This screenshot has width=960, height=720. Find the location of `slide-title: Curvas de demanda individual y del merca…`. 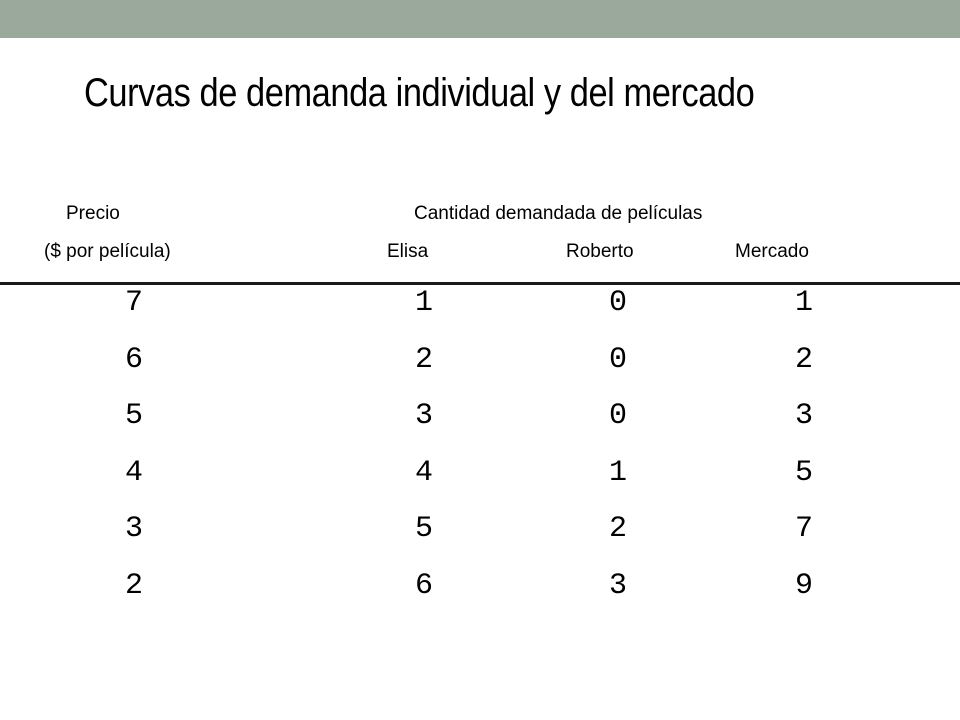

slide-title: Curvas de demanda individual y del merca… is located at coordinates (419, 93).